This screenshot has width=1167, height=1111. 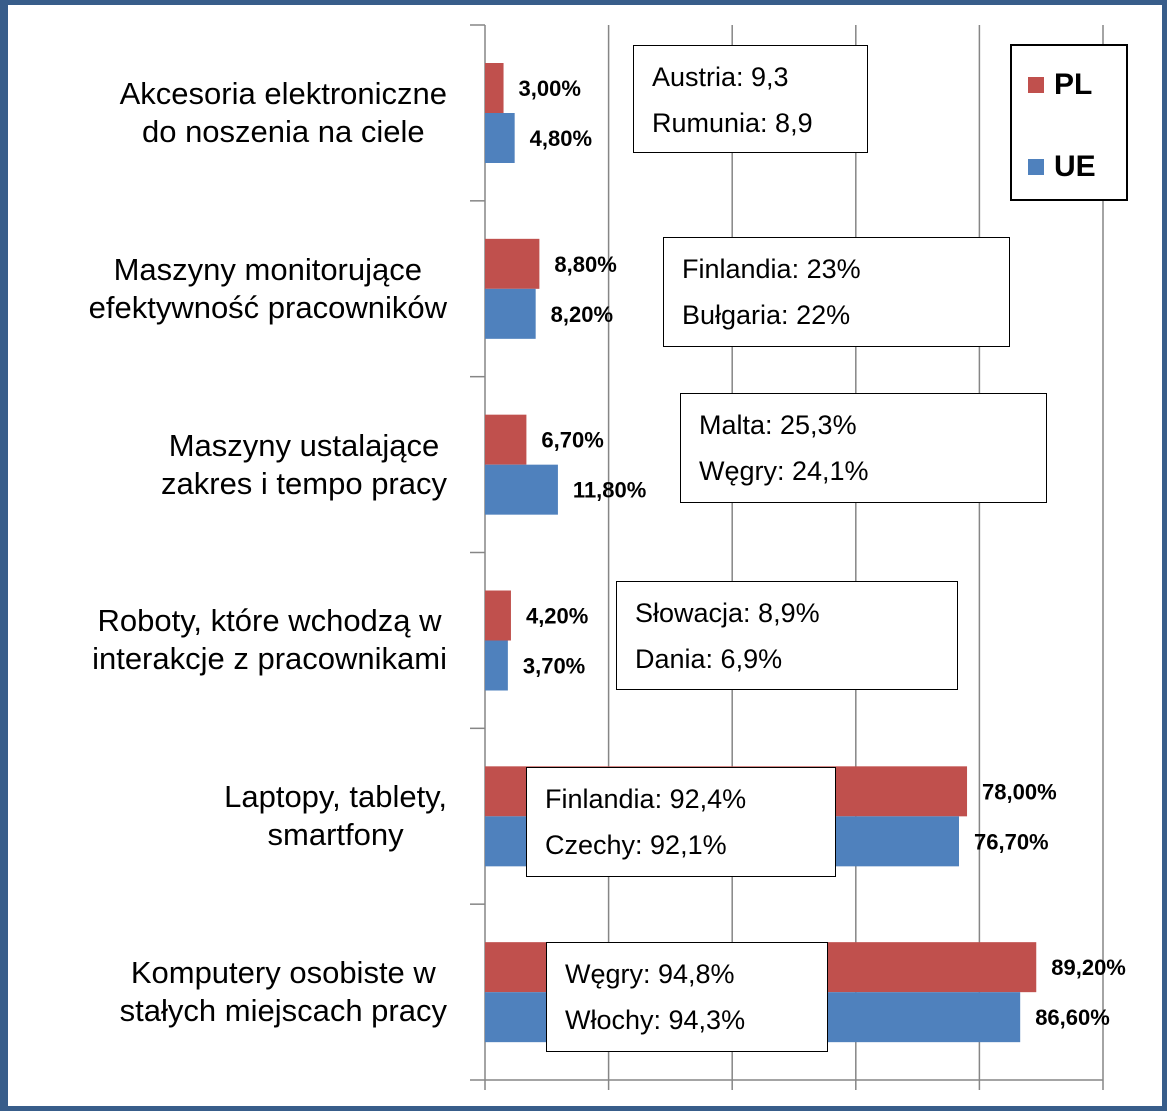 What do you see at coordinates (1019, 791) in the screenshot?
I see `data-label: 78,00%` at bounding box center [1019, 791].